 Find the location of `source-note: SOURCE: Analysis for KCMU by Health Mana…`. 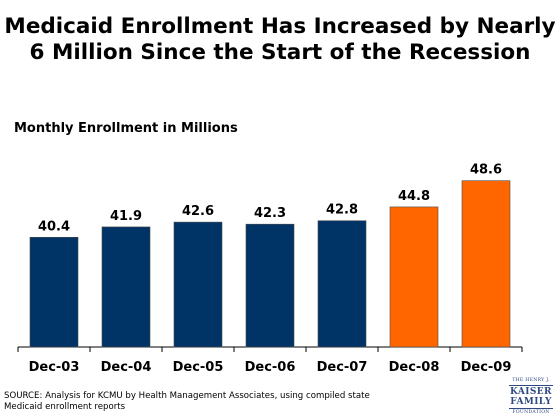

source-note: SOURCE: Analysis for KCMU by Health Mana… is located at coordinates (187, 401).